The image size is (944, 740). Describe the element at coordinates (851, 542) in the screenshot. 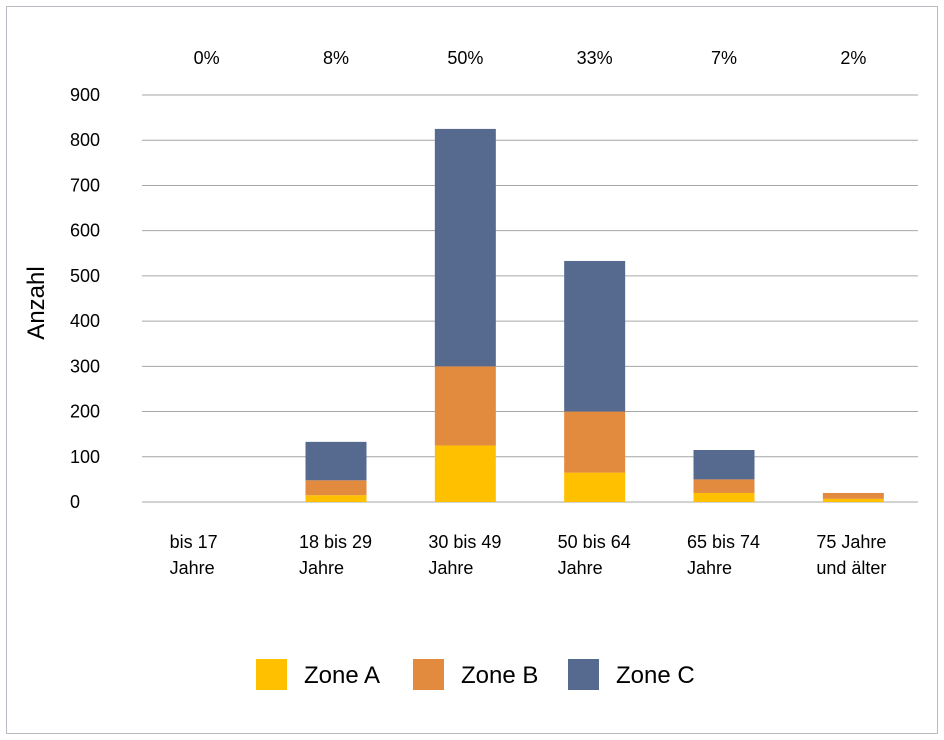

I see `category-label: 75 Jahre` at that location.